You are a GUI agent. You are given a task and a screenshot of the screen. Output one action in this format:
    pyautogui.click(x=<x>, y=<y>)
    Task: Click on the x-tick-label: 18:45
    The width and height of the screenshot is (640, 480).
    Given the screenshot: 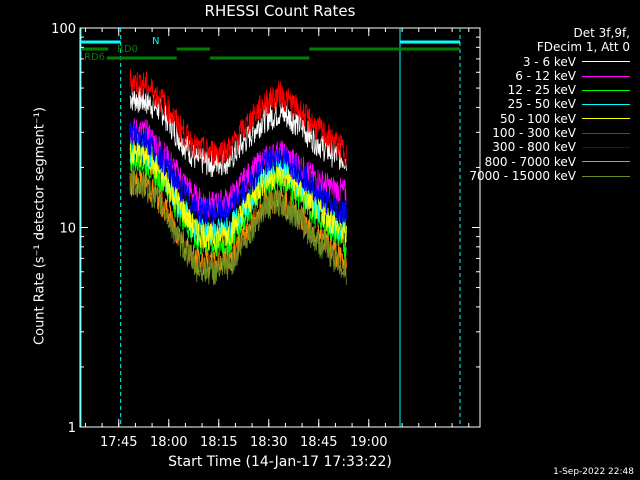 What is the action you would take?
    pyautogui.click(x=318, y=442)
    